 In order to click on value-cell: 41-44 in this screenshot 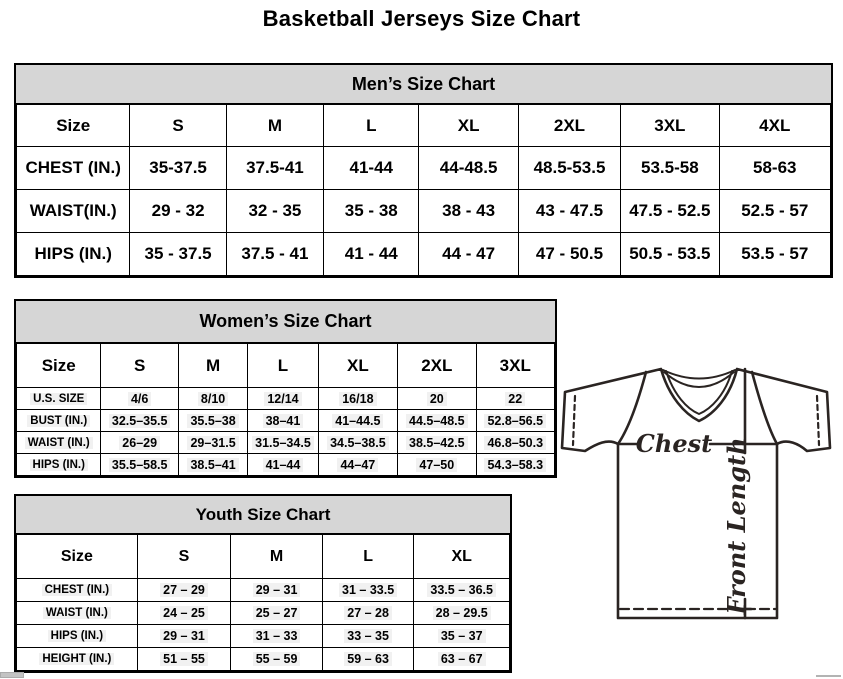, I will do `click(371, 168)`.